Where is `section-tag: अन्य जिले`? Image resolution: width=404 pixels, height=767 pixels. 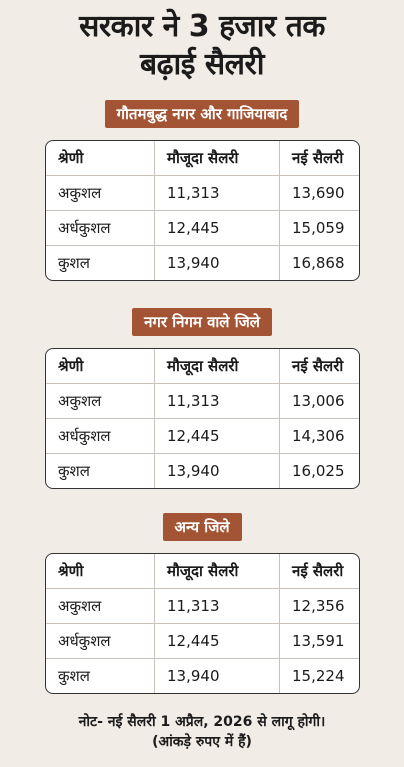
section-tag: अन्य जिले is located at coordinates (202, 527).